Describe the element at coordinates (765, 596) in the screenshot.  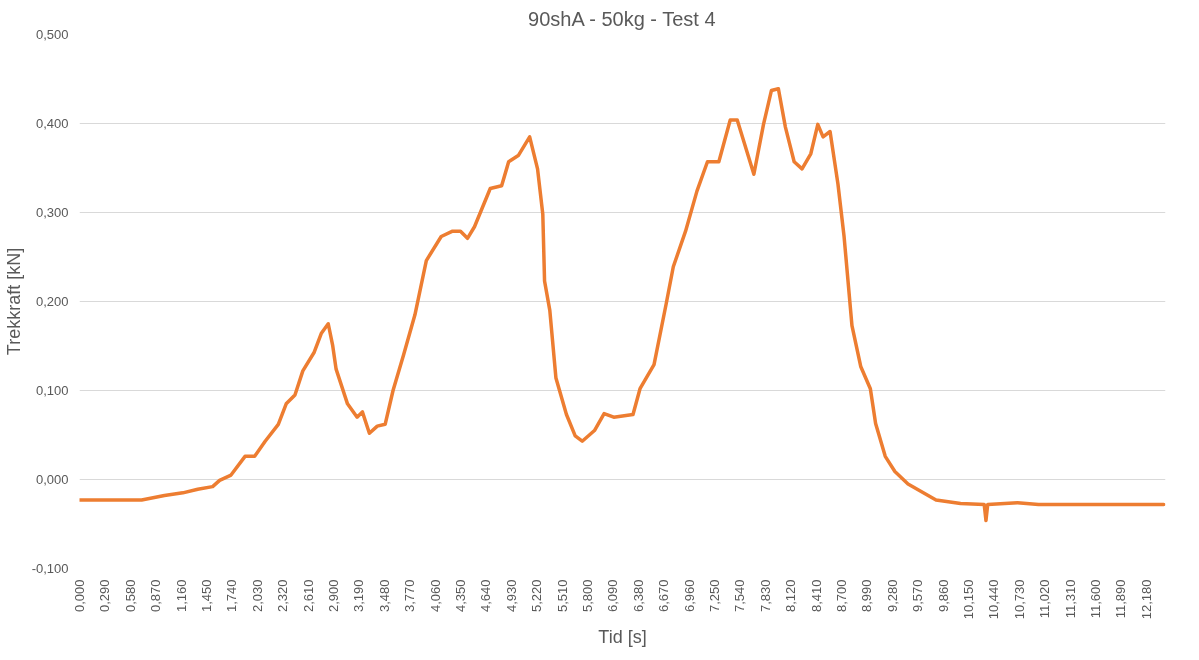
I see `x-tick-label: 7,830` at that location.